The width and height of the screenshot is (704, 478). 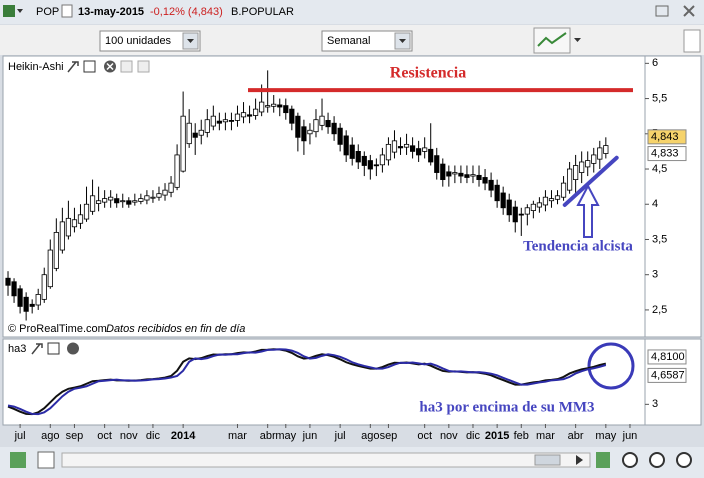 I want to click on x-tick-label: abr, so click(x=576, y=436).